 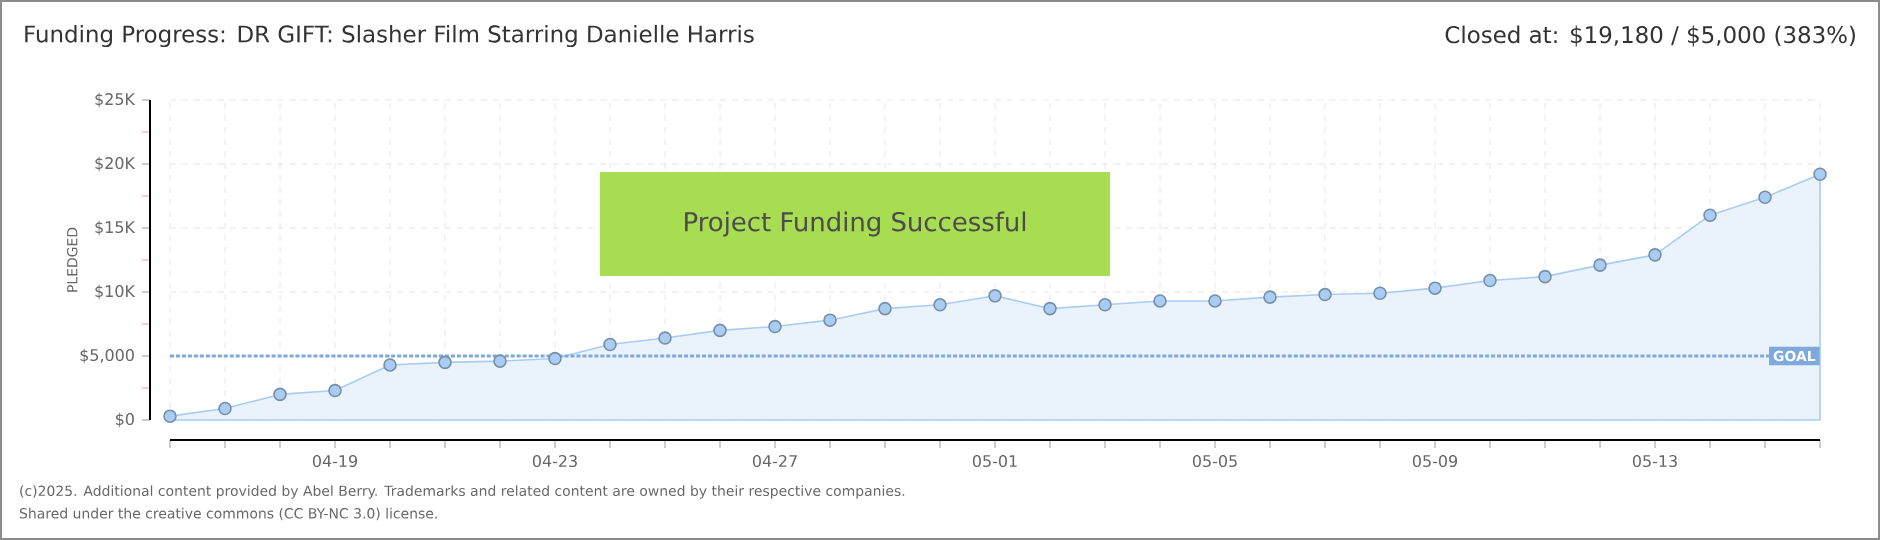 I want to click on chart-title: Funding Progress: DR GIFT: Slasher Film Starring Danielle Harris, so click(x=389, y=36).